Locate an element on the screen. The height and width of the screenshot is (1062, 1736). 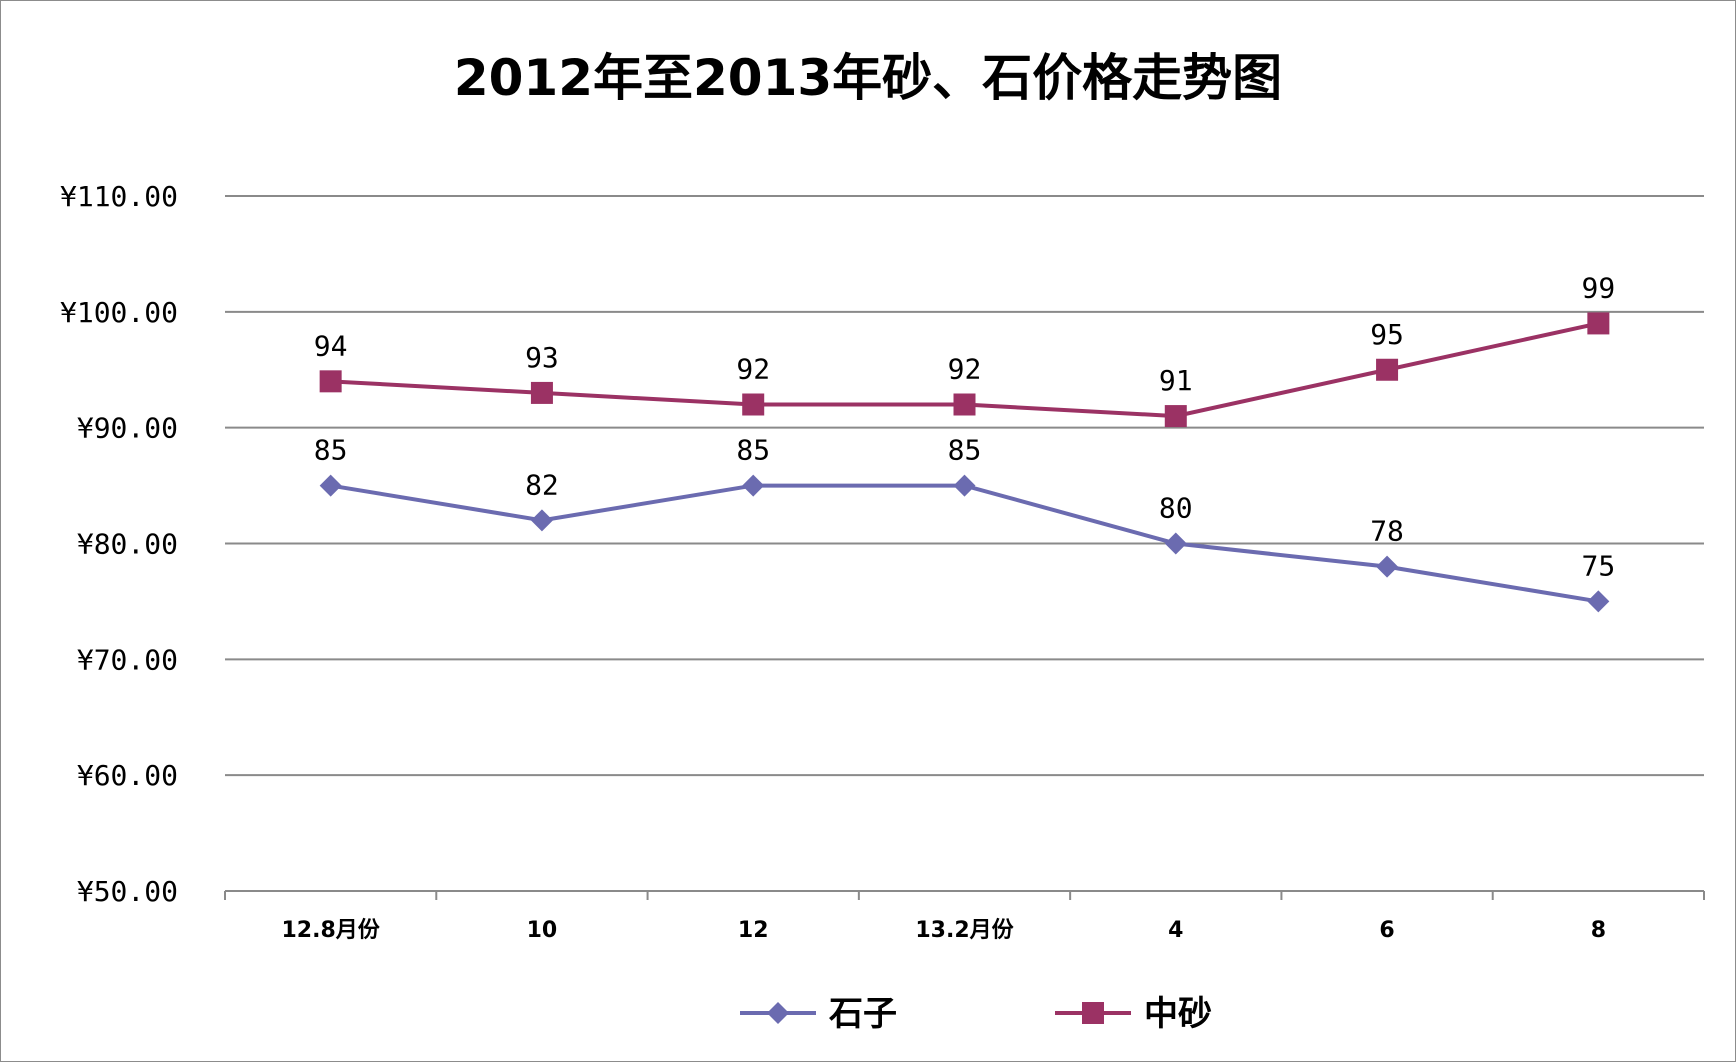
data-label: 80 is located at coordinates (1176, 508).